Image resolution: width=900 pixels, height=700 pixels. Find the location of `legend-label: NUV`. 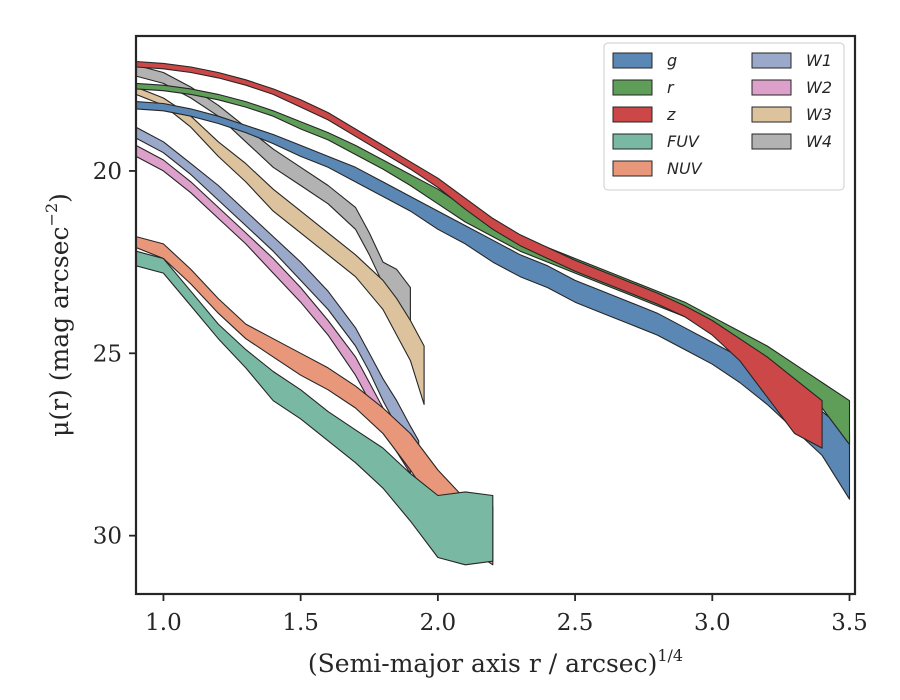

legend-label: NUV is located at coordinates (685, 168).